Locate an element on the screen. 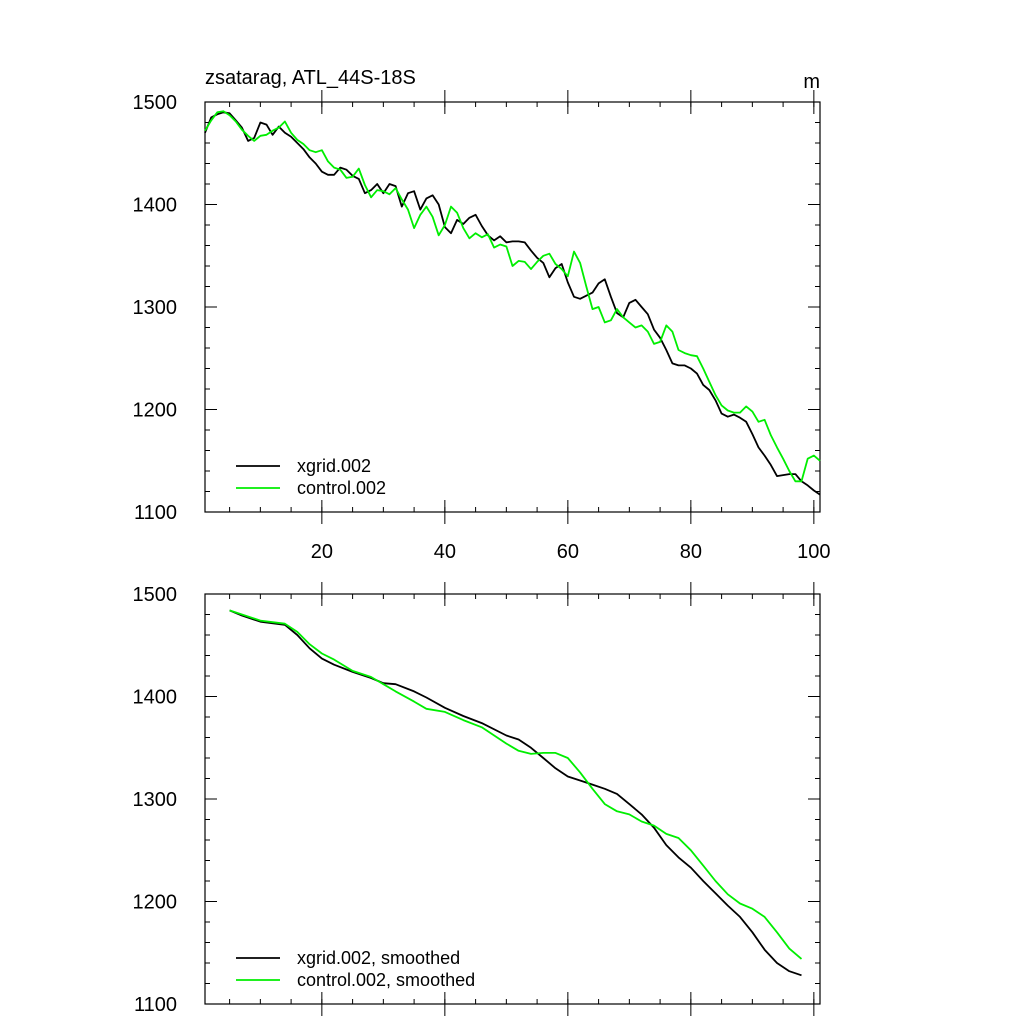 The image size is (1024, 1024). legend-label: xgrid.002, smoothed is located at coordinates (378, 958).